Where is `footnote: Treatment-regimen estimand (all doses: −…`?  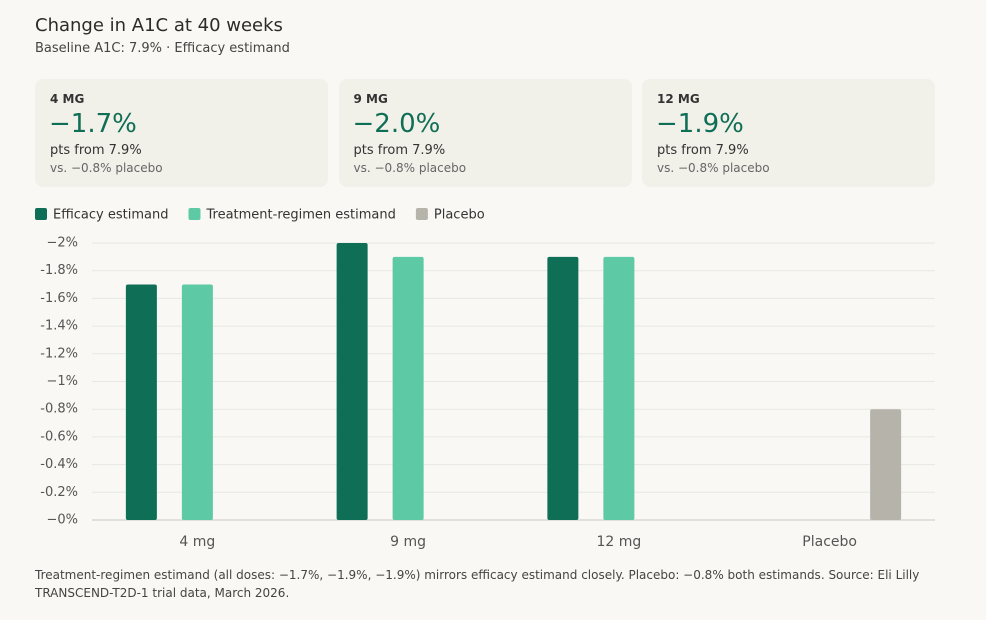 footnote: Treatment-regimen estimand (all doses: −… is located at coordinates (477, 584).